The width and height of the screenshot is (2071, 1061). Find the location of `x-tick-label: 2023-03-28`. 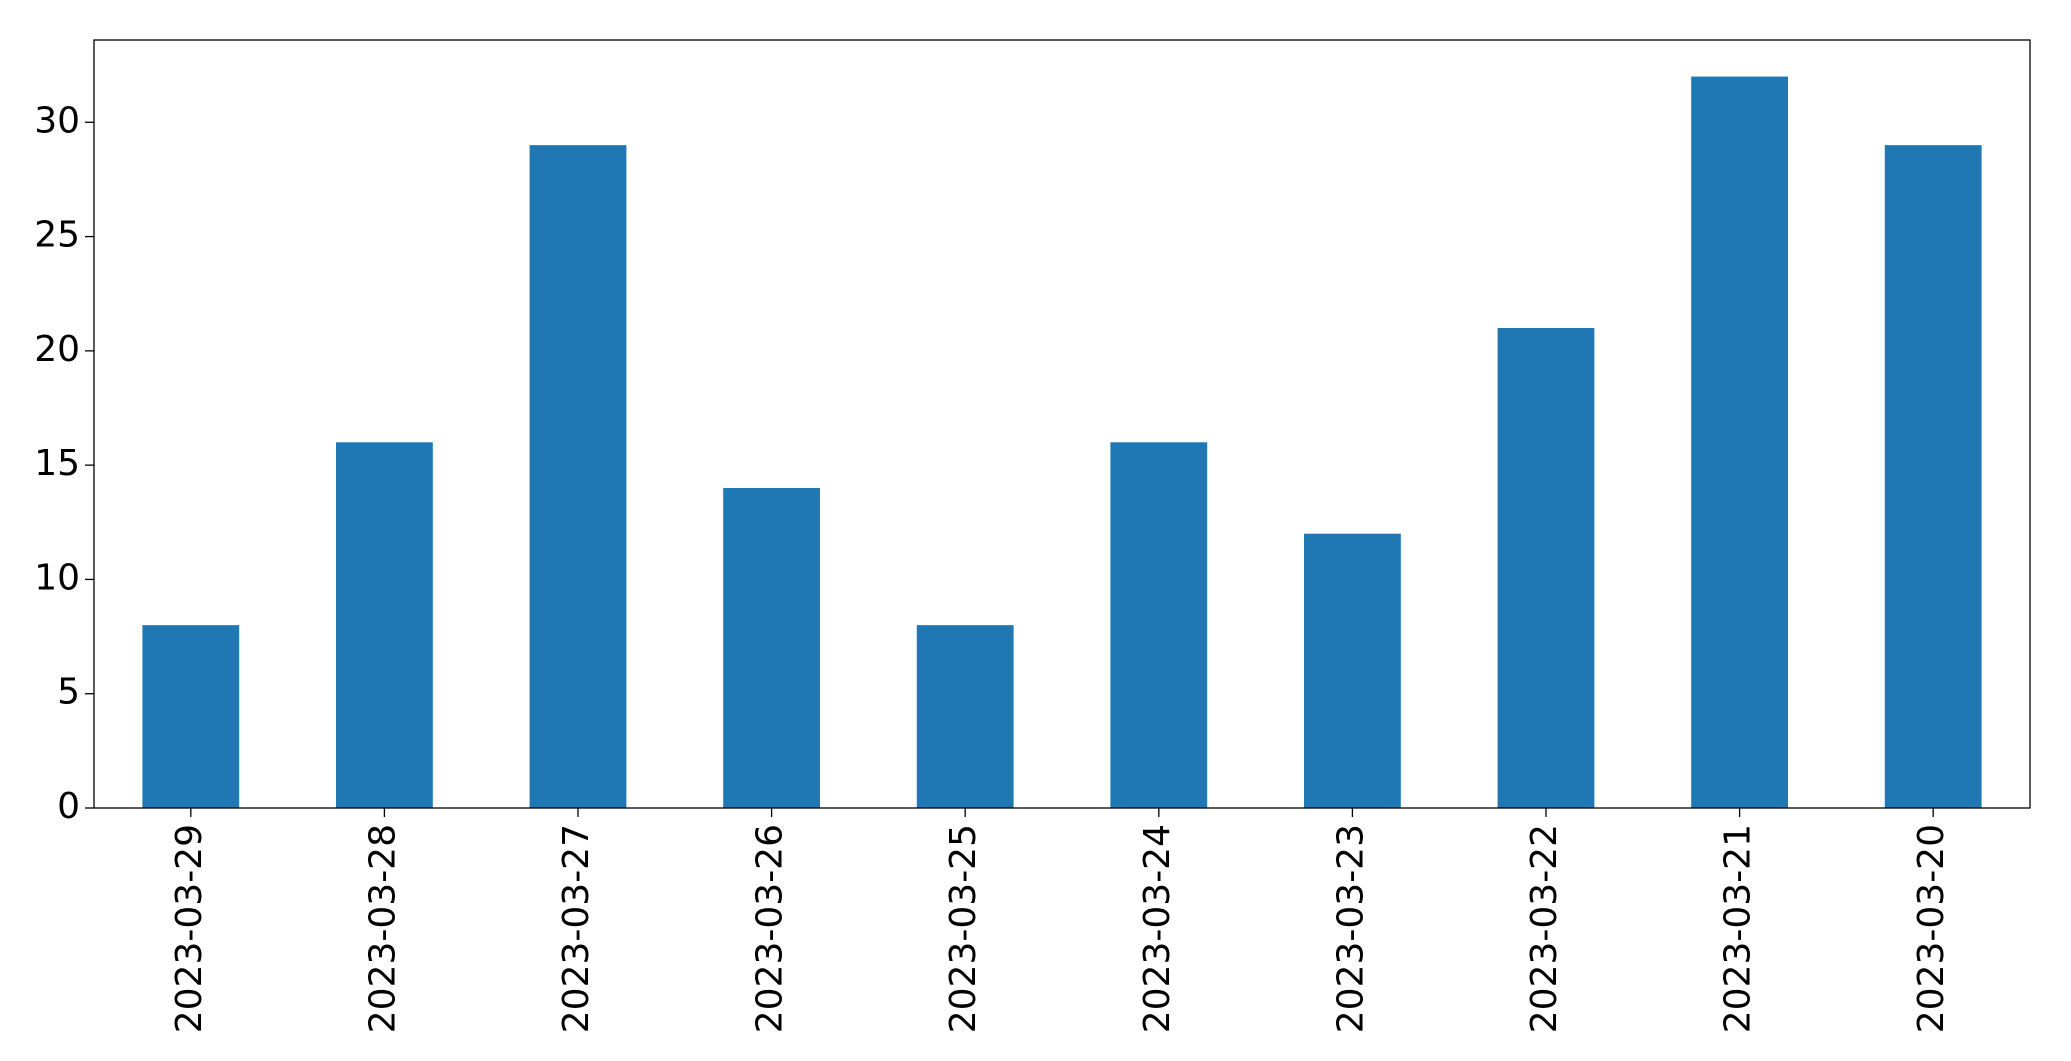

x-tick-label: 2023-03-28 is located at coordinates (382, 928).